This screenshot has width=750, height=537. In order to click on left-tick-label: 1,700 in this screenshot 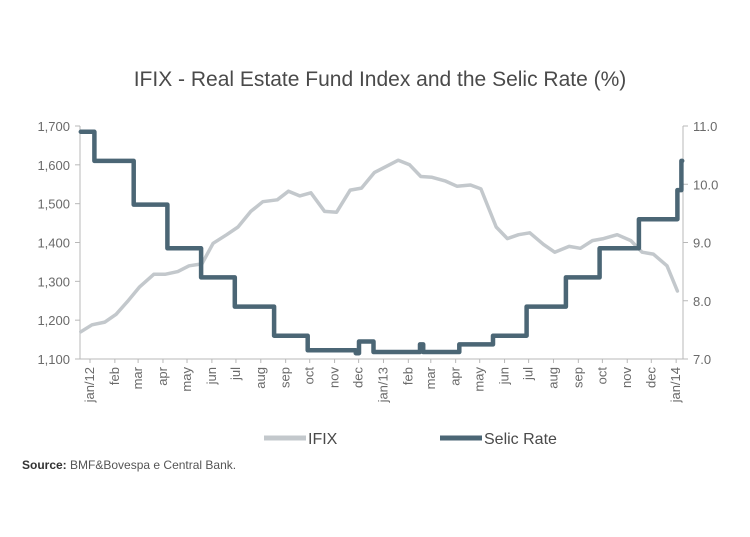, I will do `click(53, 126)`.